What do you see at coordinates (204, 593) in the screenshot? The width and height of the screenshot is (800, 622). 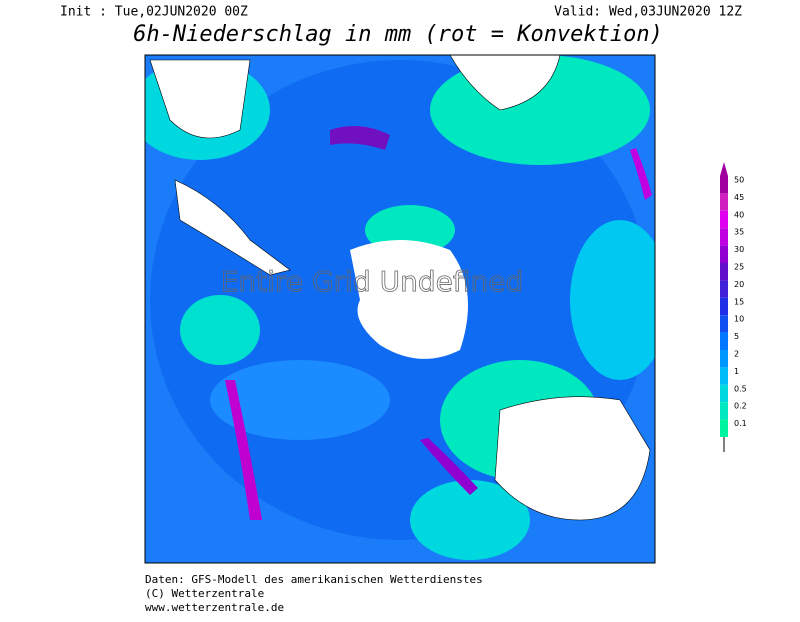 I see `footer-line: (C) Wetterzentrale` at bounding box center [204, 593].